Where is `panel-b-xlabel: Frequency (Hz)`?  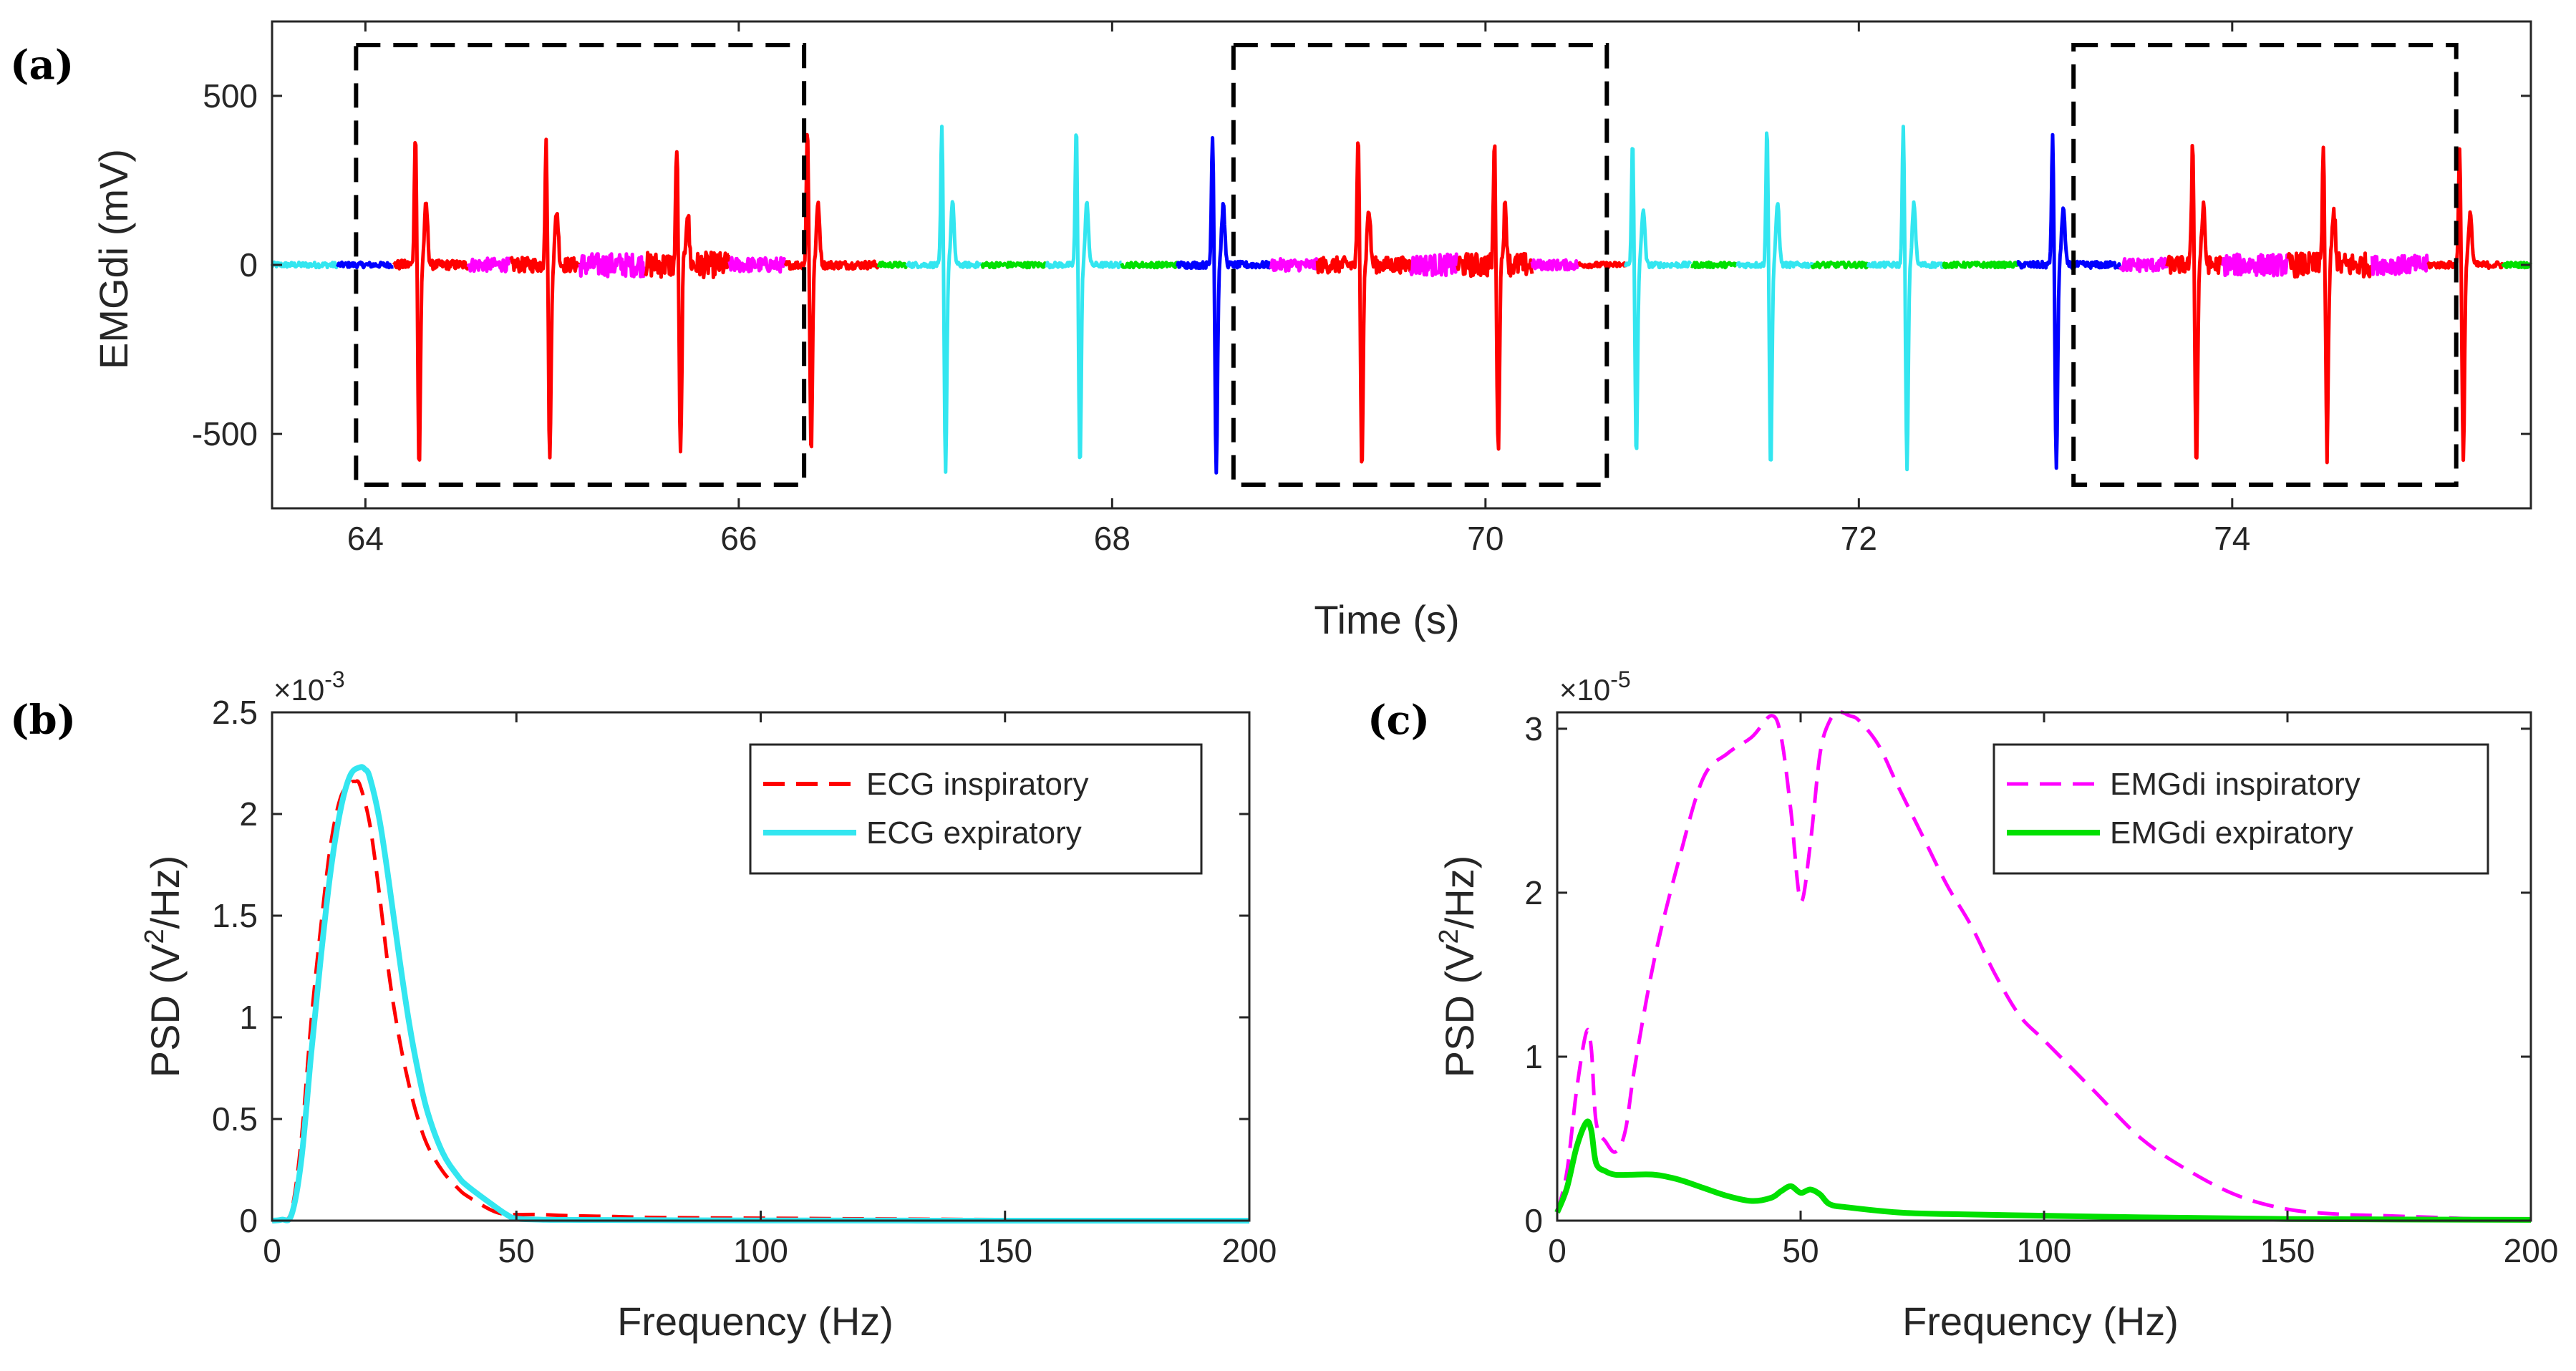
panel-b-xlabel: Frequency (Hz) is located at coordinates (755, 1322).